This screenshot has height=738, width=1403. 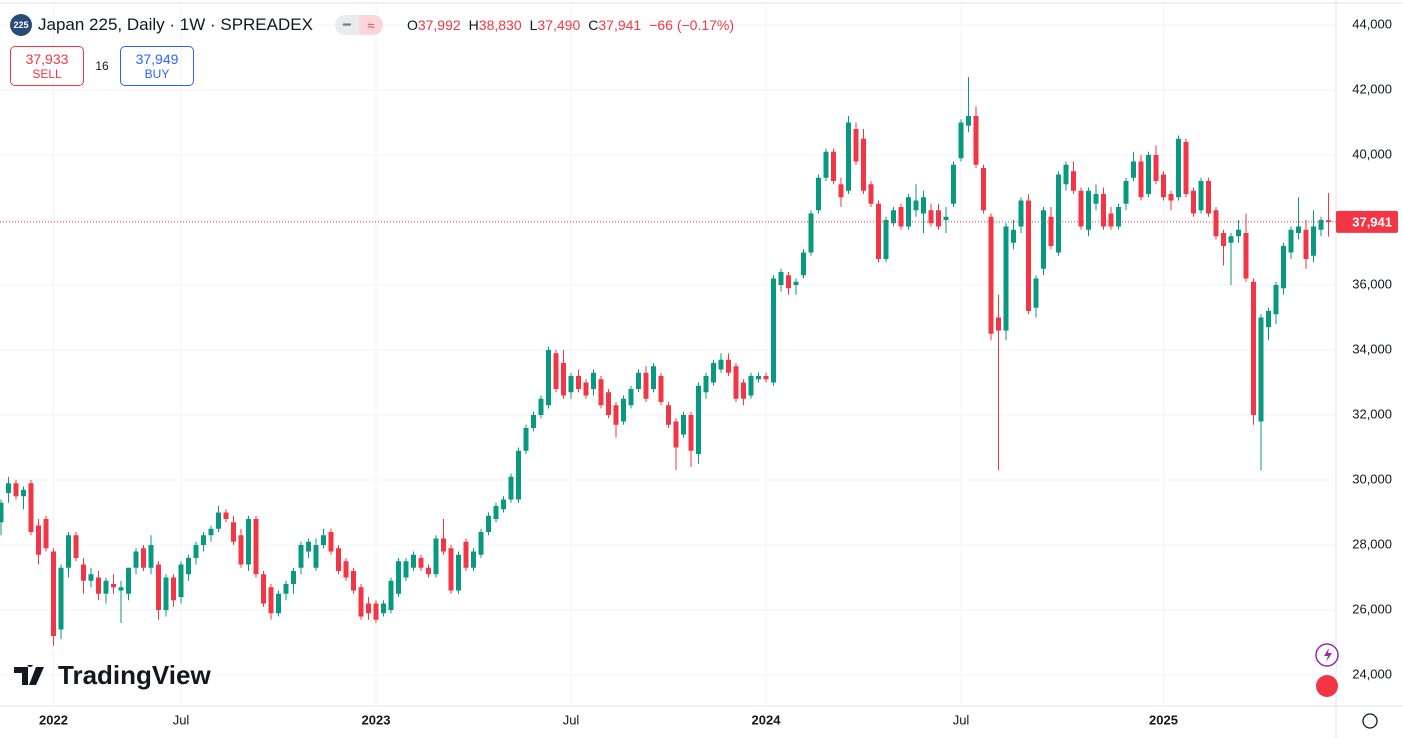 I want to click on sell-button: 37,933 SELL, so click(x=47, y=66).